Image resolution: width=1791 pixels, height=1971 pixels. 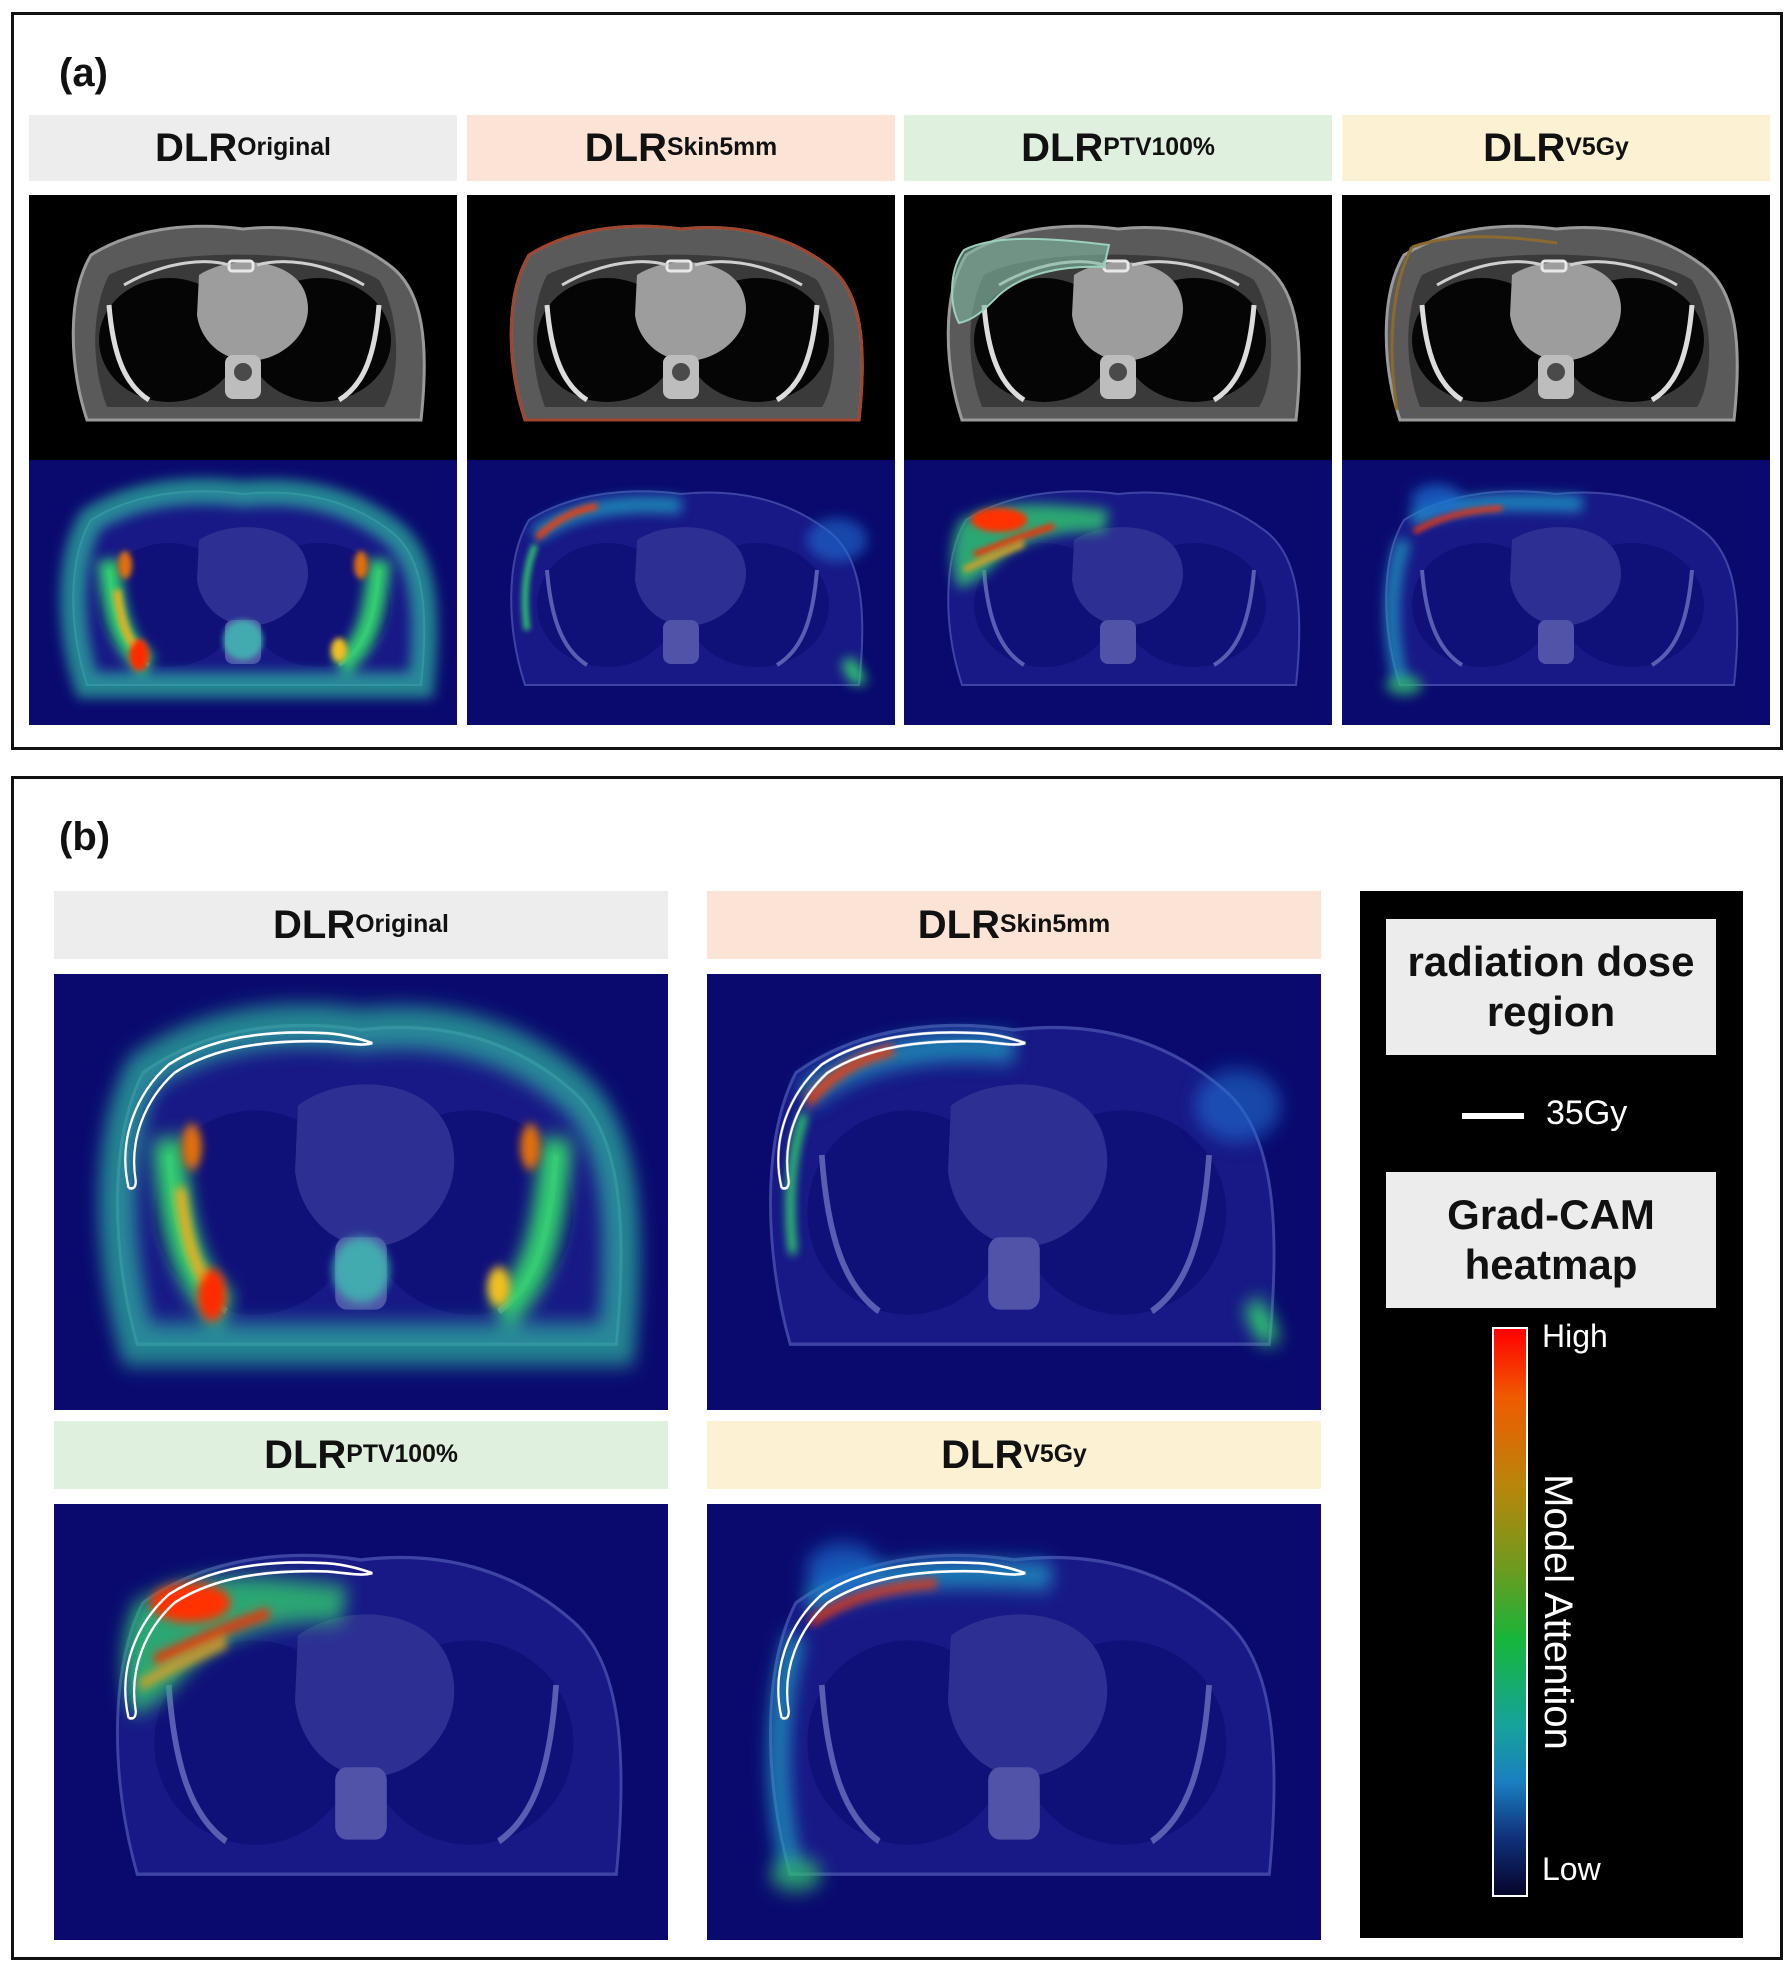 I want to click on header-a-skin5mm: DLR Skin5mm, so click(x=681, y=148).